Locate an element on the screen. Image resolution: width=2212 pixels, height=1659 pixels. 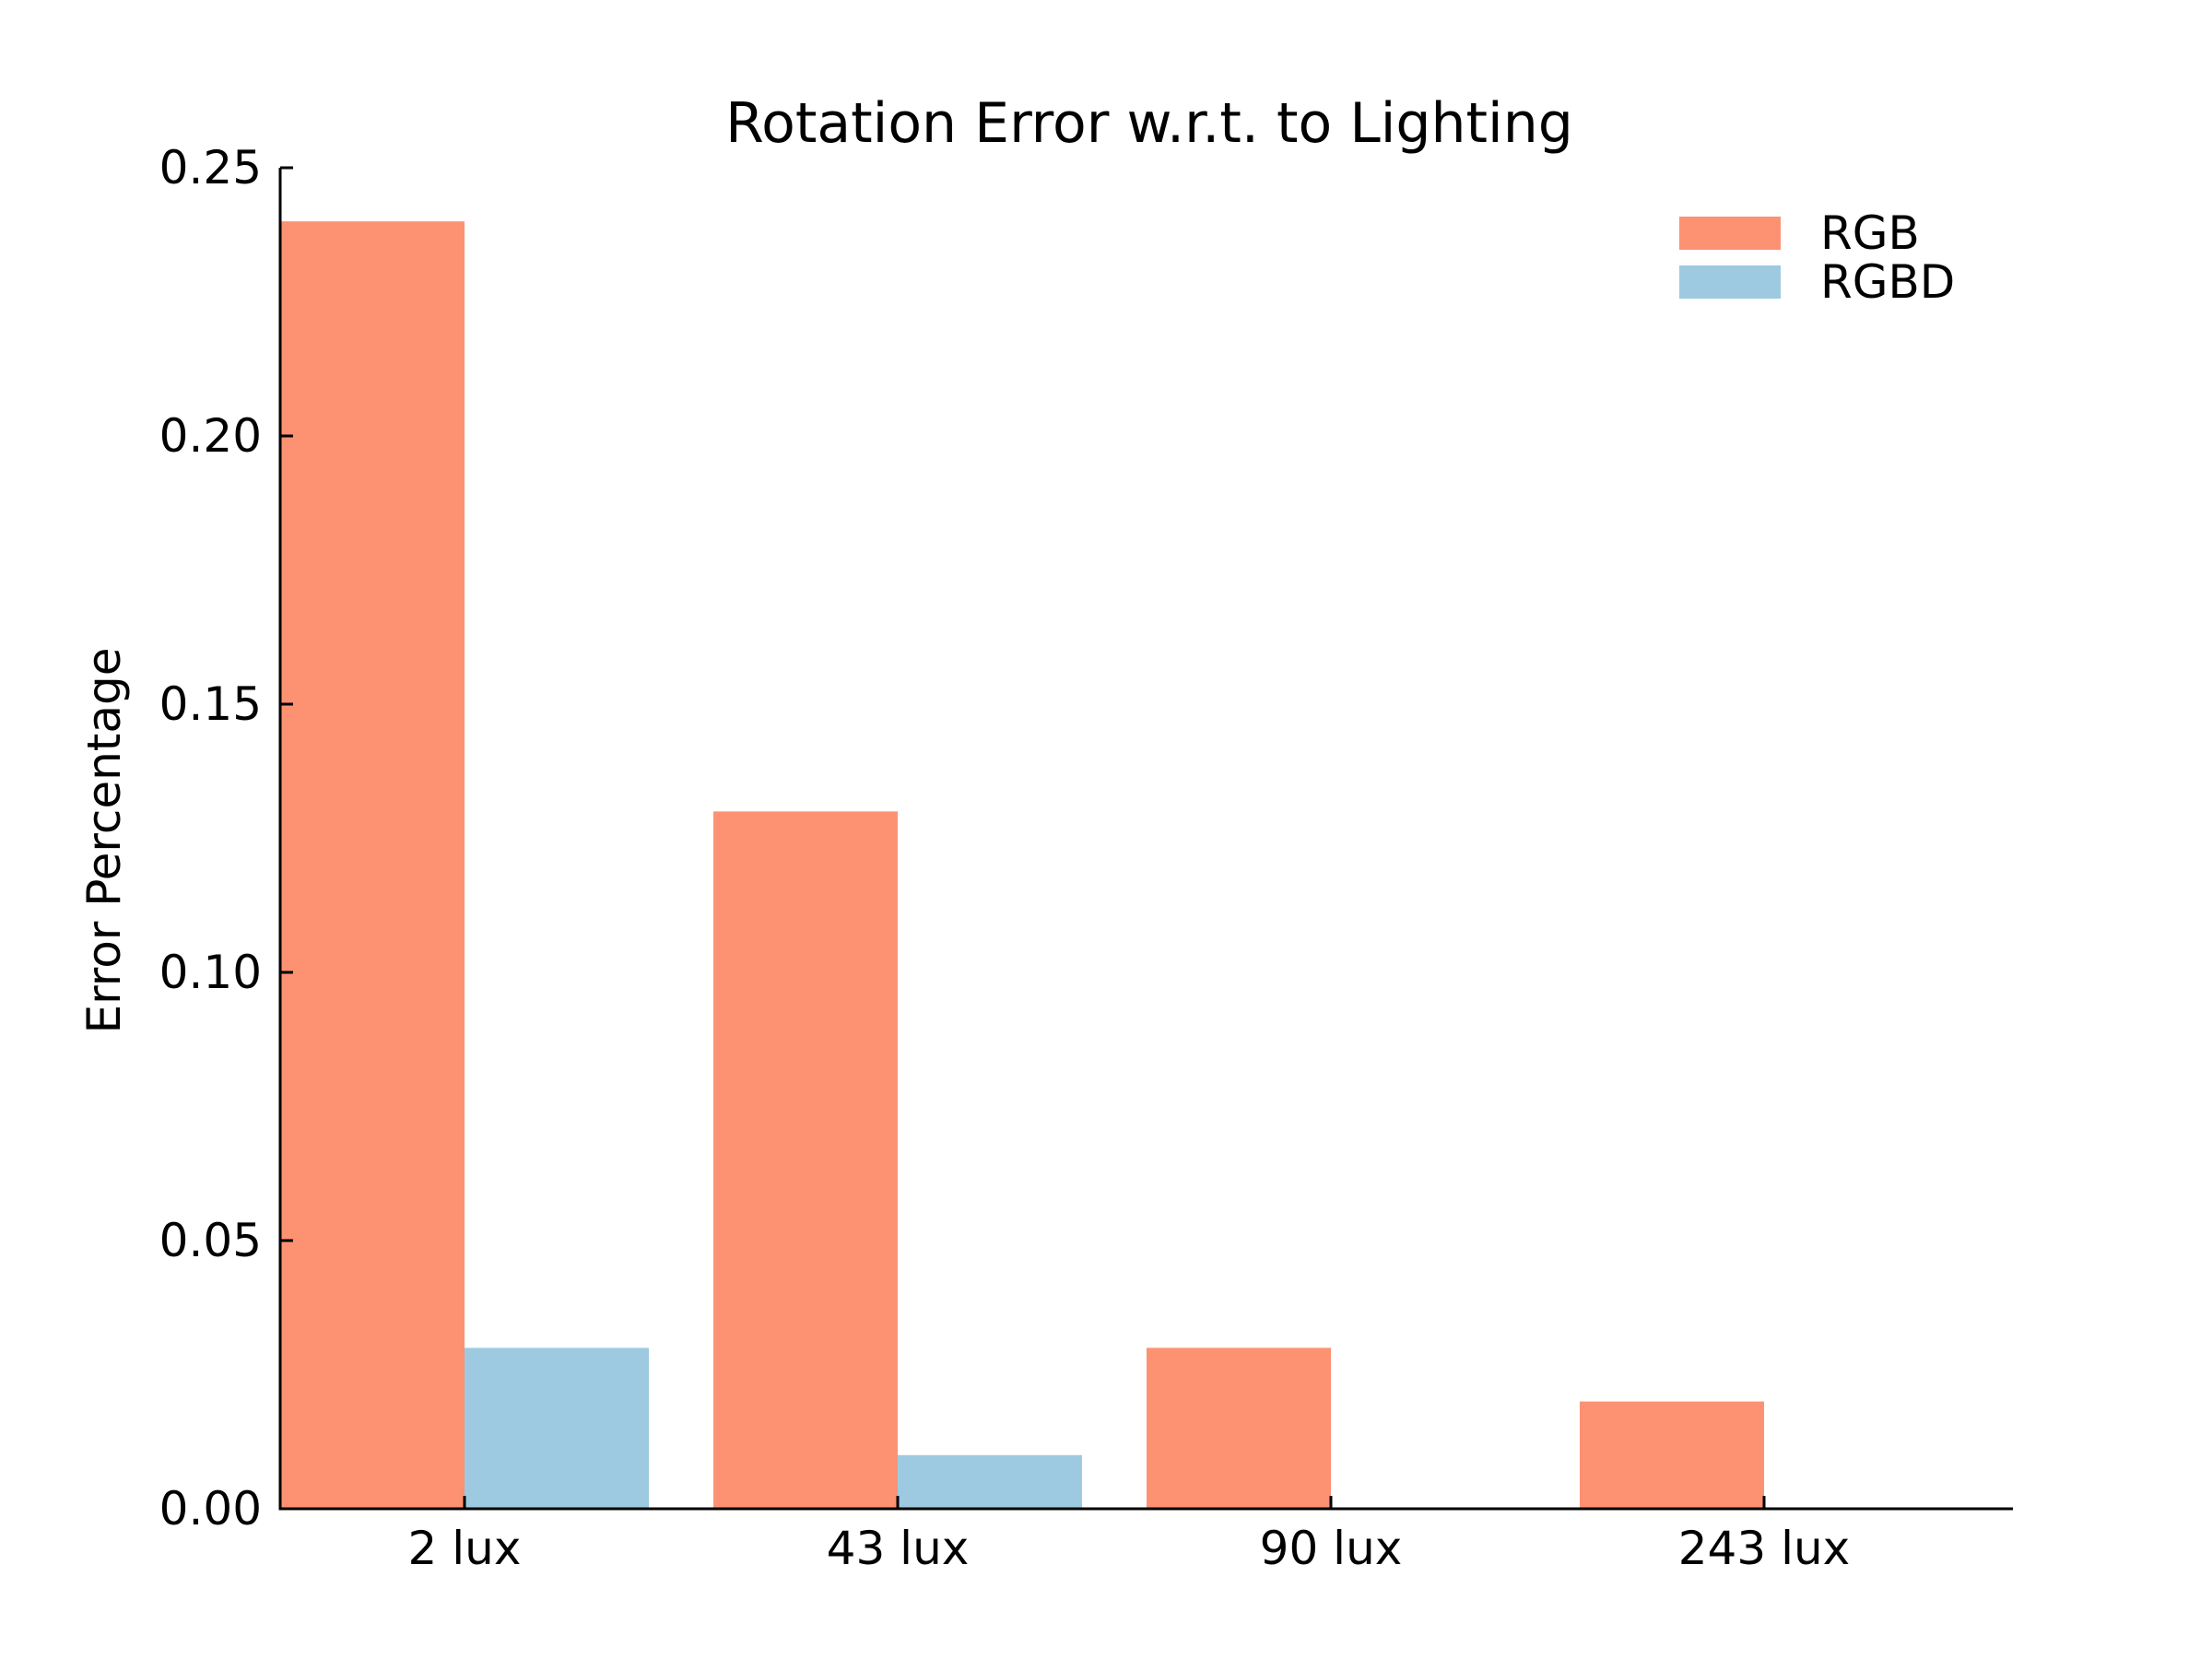
y-tick-label: 0.20 is located at coordinates (210, 436).